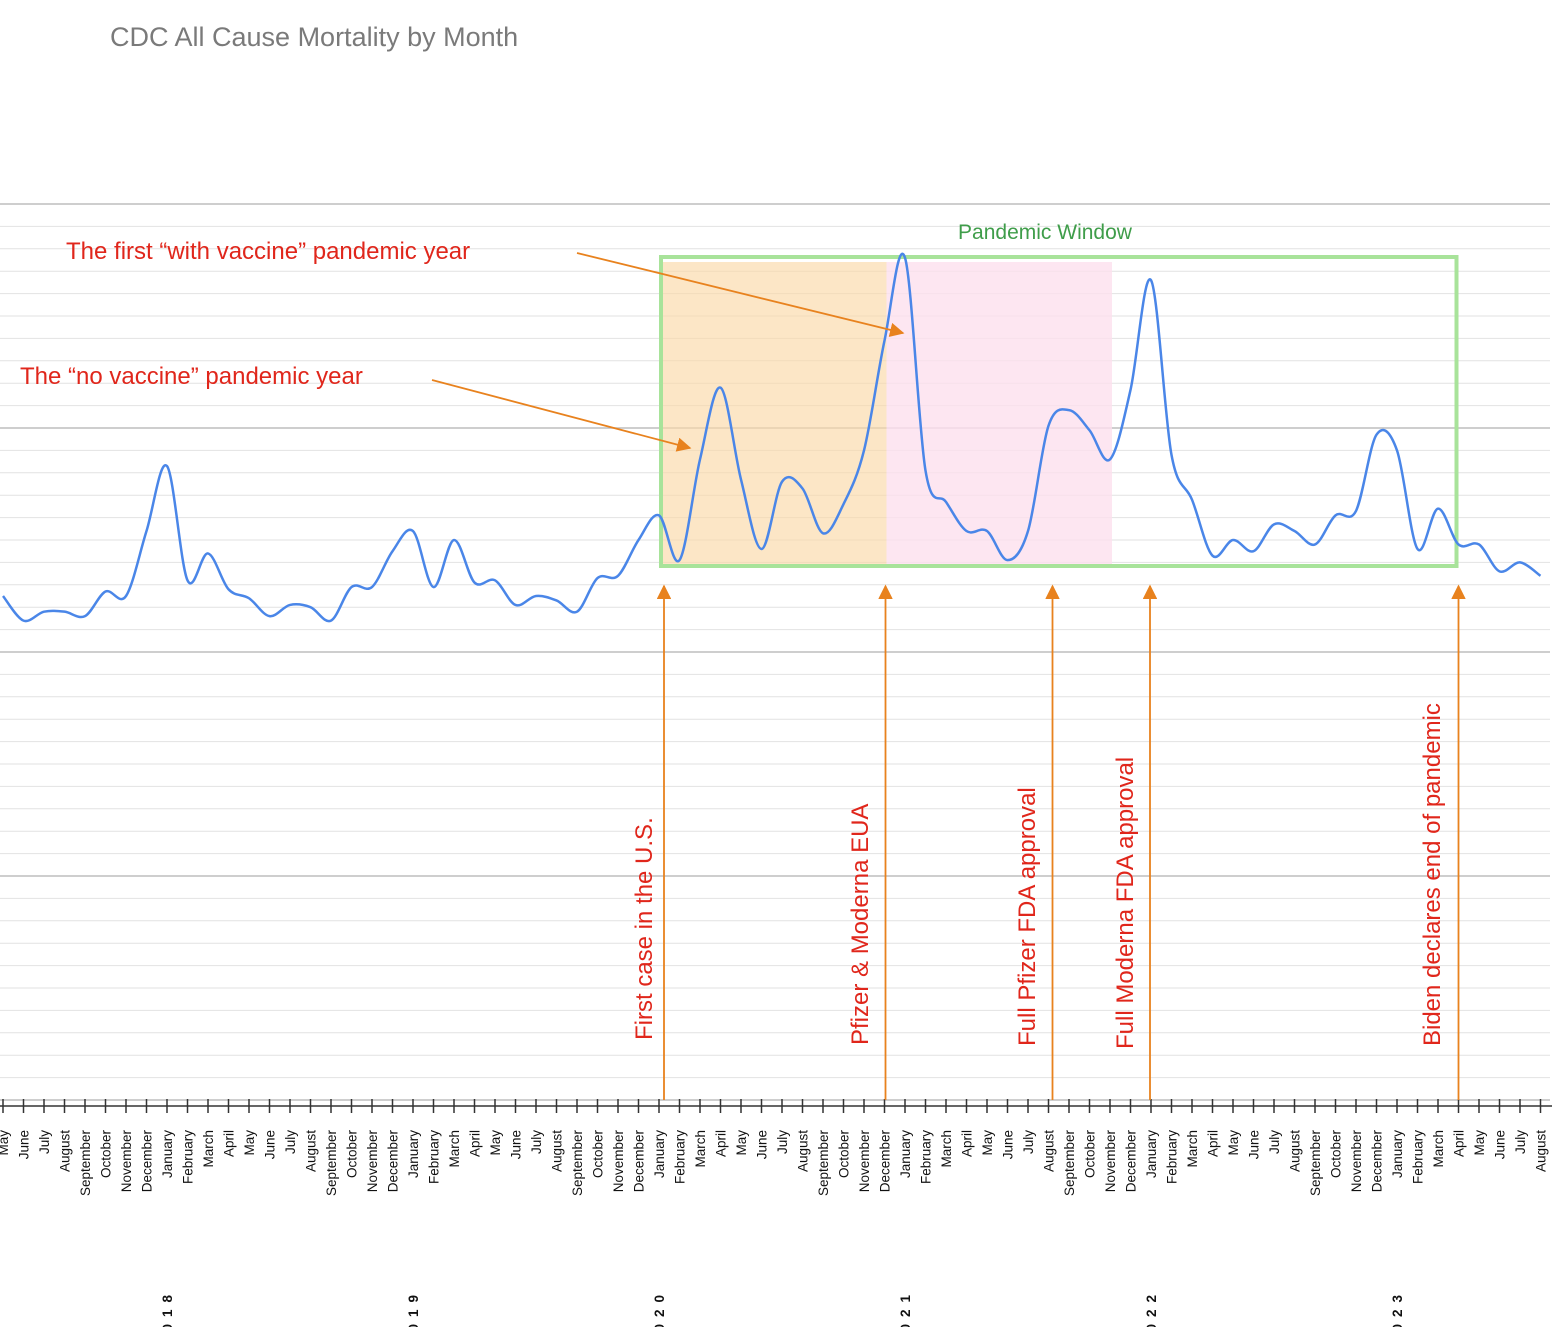  I want to click on event-label: Pfizer & Moderna EUA, so click(860, 924).